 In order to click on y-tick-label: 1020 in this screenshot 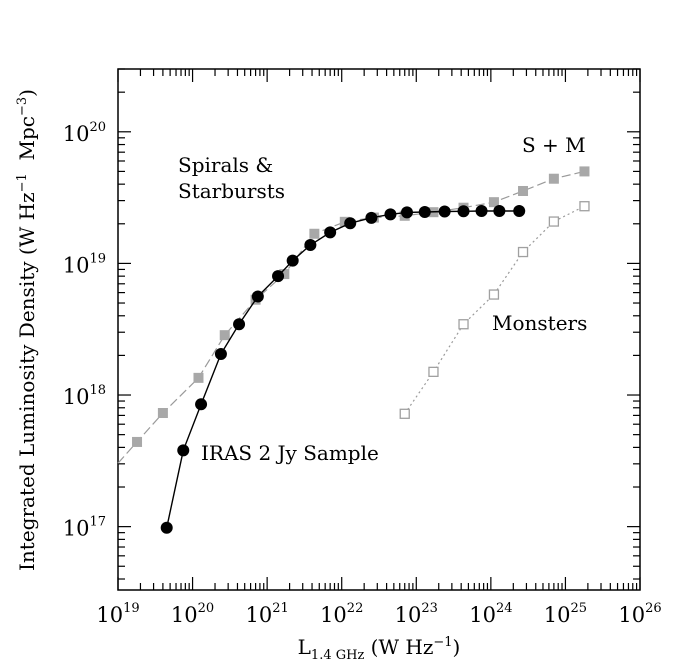, I will do `click(84, 133)`.